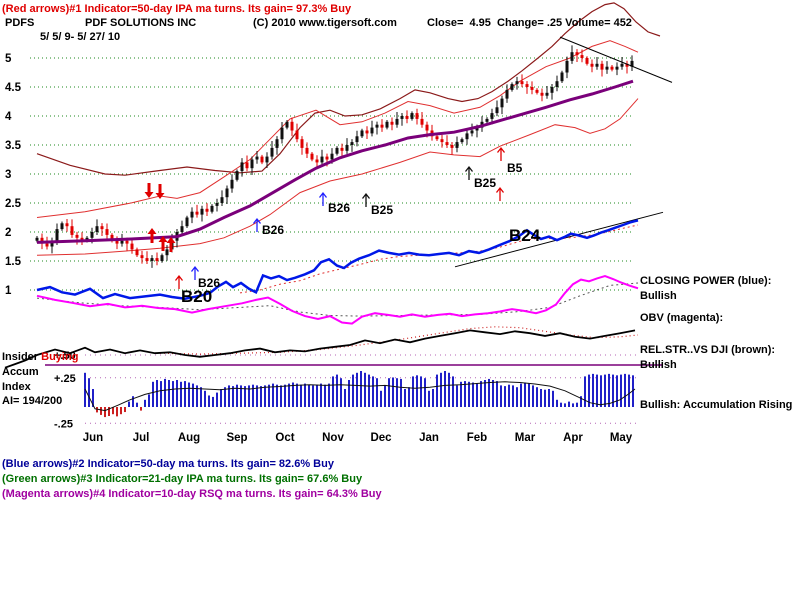  Describe the element at coordinates (8, 233) in the screenshot. I see `y-axis-tick: 2` at that location.